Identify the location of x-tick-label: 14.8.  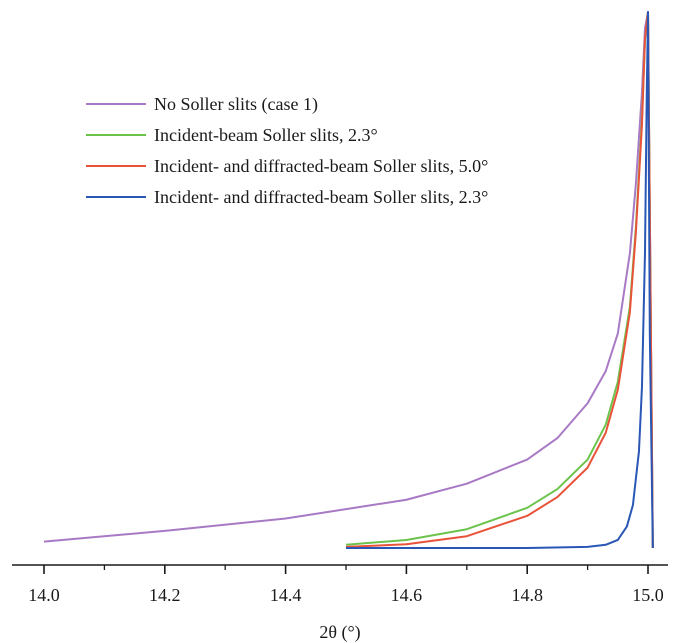
(527, 595).